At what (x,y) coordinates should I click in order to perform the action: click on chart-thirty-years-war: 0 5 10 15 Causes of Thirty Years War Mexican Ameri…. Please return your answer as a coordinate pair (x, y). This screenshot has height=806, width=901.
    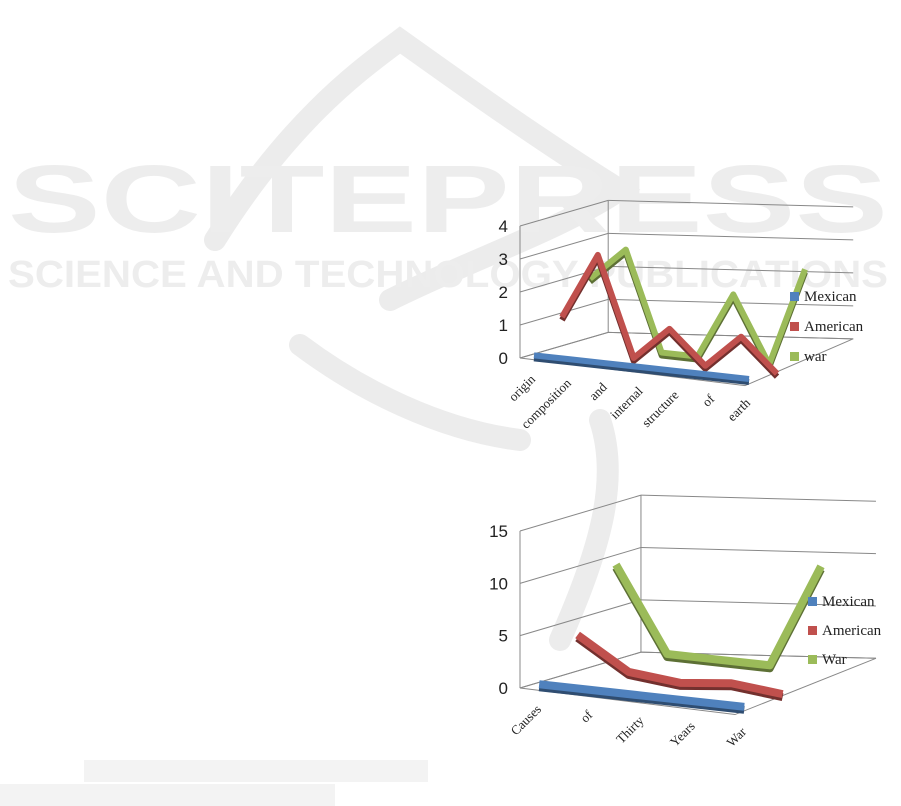
    Looking at the image, I should click on (685, 622).